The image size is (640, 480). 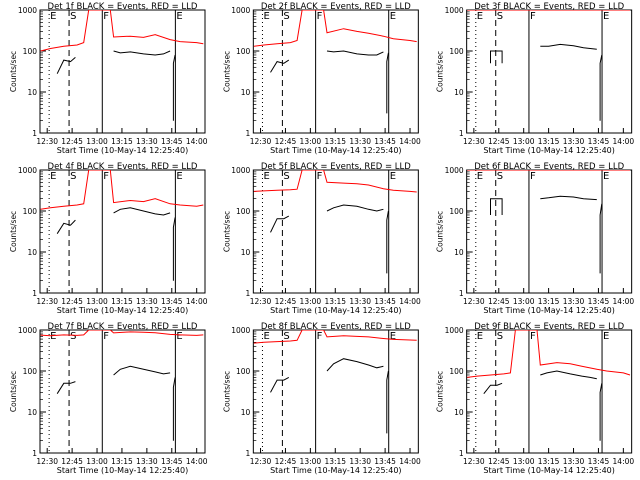 I want to click on panel-title: Det 7f BLACK = Events, RED = LLD, so click(x=123, y=327).